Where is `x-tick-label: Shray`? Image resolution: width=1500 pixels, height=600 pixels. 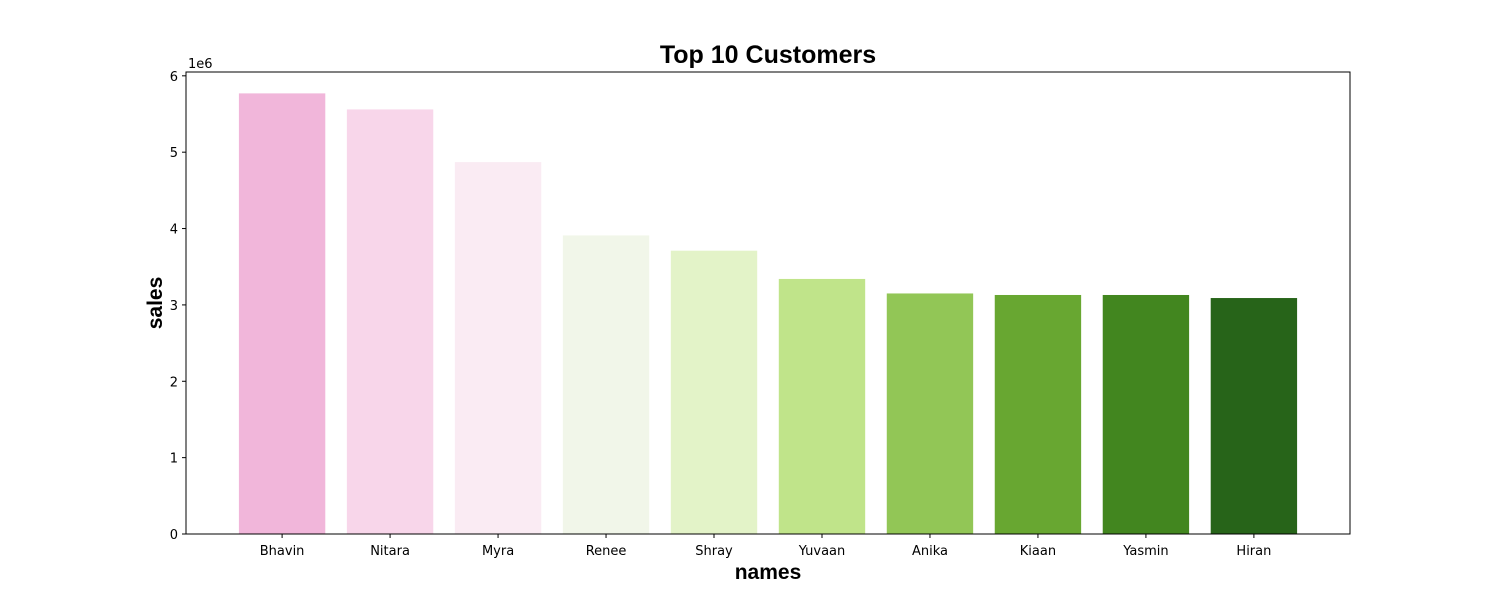 x-tick-label: Shray is located at coordinates (714, 551).